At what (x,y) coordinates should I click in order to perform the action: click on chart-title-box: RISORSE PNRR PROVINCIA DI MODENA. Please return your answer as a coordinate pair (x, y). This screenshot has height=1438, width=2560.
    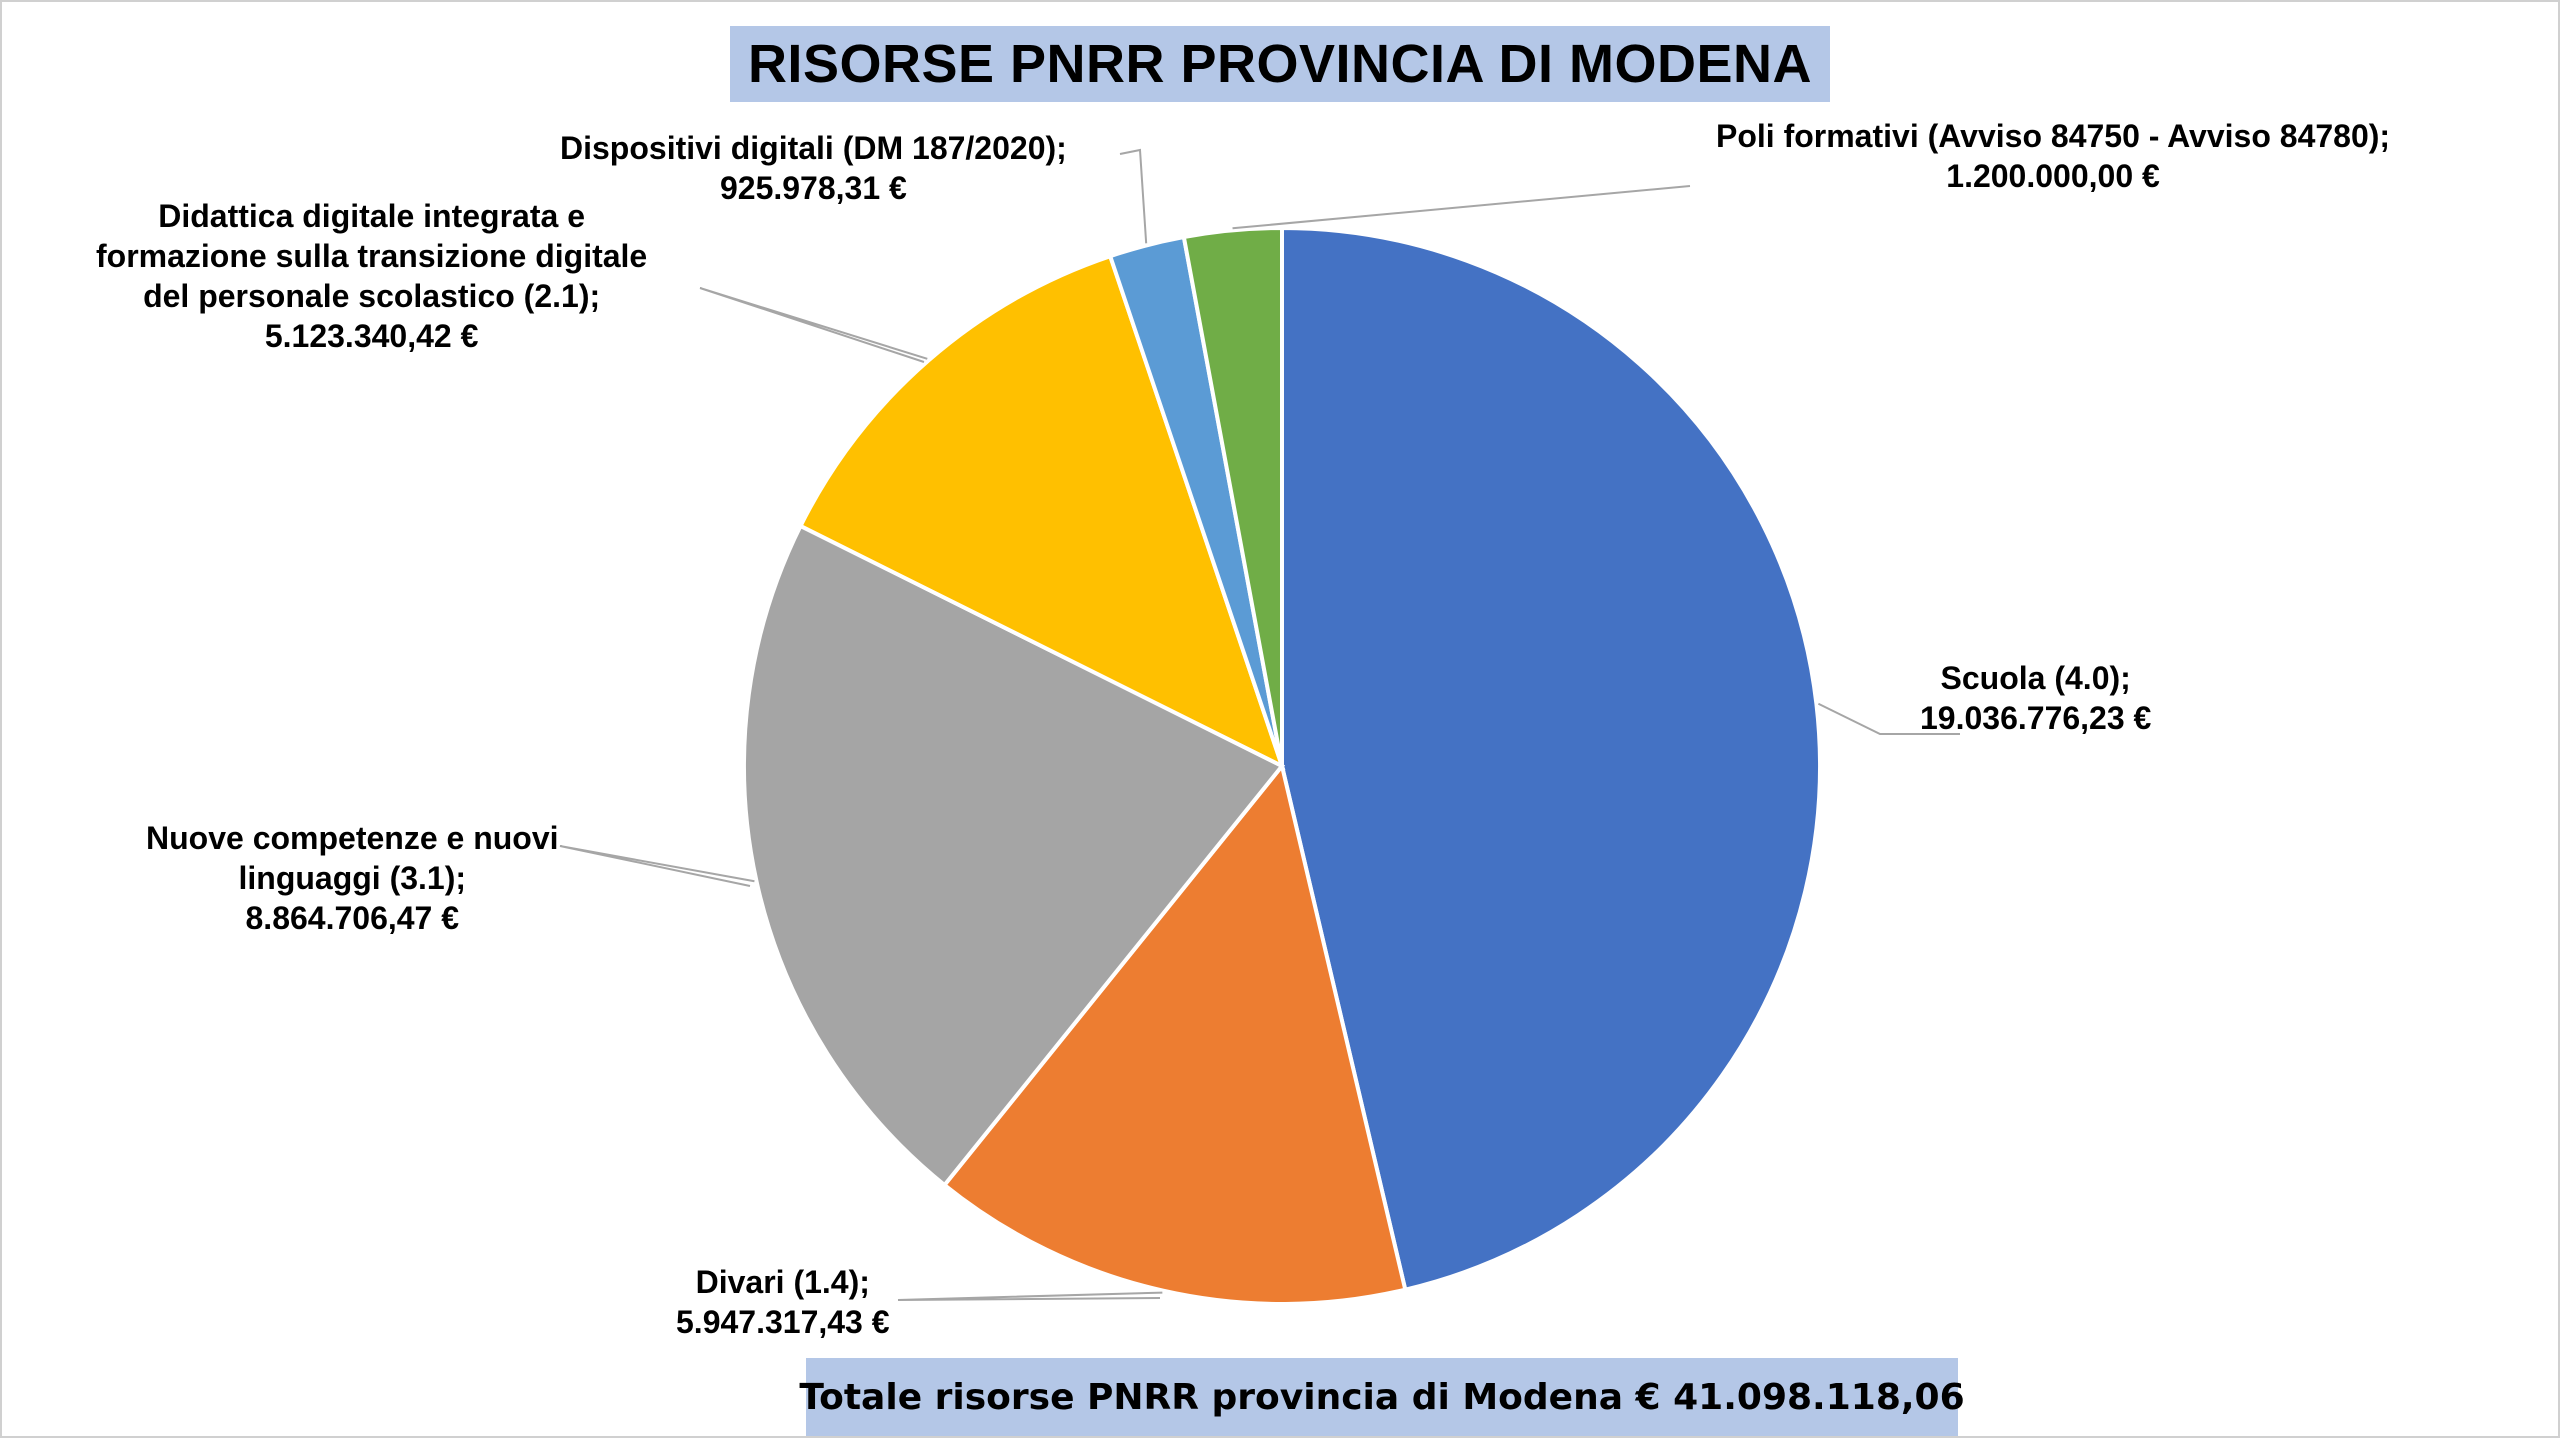
    Looking at the image, I should click on (1280, 64).